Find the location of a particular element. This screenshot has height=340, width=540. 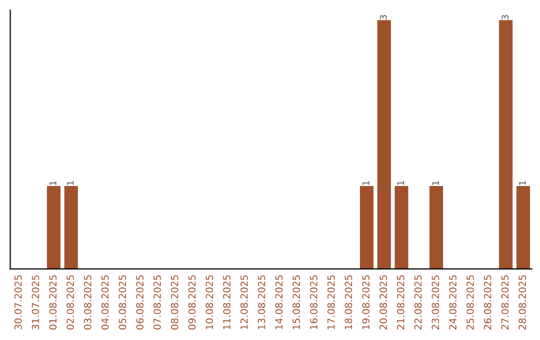

x-tick-label: 05.08.2025 is located at coordinates (122, 302).